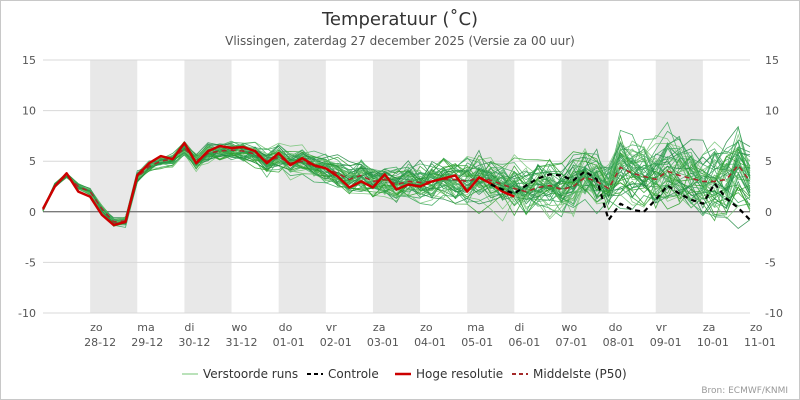 The image size is (800, 400). What do you see at coordinates (32, 161) in the screenshot?
I see `y-tick-left: 5` at bounding box center [32, 161].